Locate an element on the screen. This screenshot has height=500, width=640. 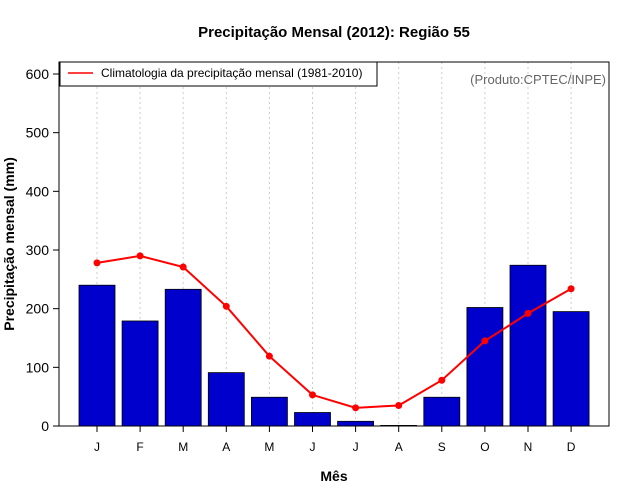
y-tick-label: 400 is located at coordinates (38, 191).